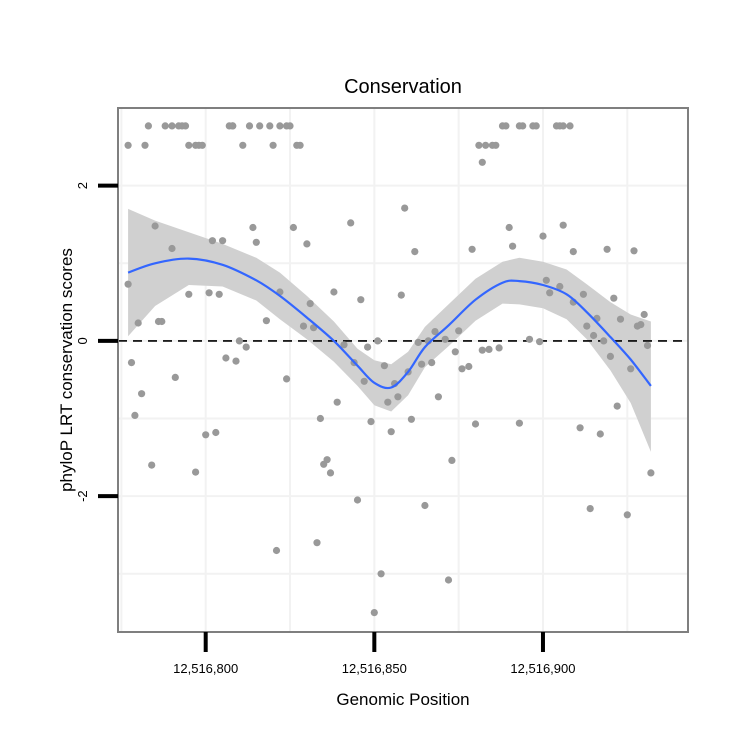 The image size is (750, 750). Describe the element at coordinates (402, 699) in the screenshot. I see `x-axis-title: Genomic Position` at that location.